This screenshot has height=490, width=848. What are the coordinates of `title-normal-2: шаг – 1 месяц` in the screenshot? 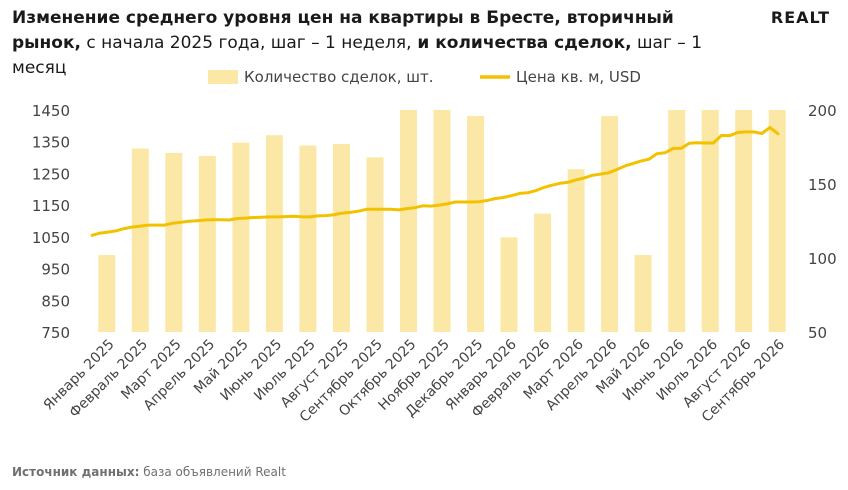 It's located at (357, 55).